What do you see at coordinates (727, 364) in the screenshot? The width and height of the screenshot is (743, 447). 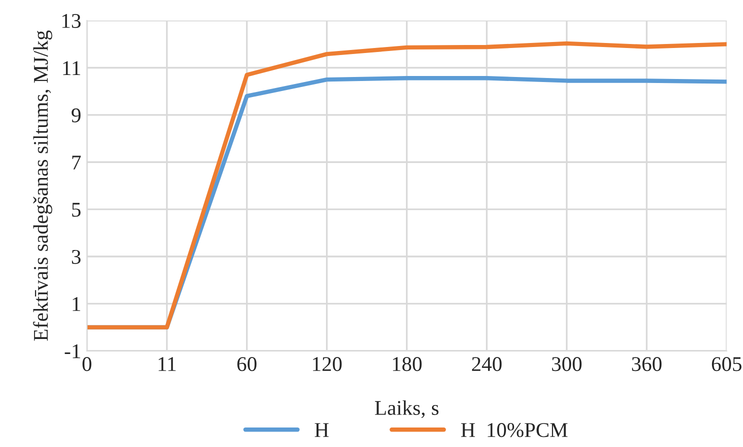 I see `x-tick-label: 605` at bounding box center [727, 364].